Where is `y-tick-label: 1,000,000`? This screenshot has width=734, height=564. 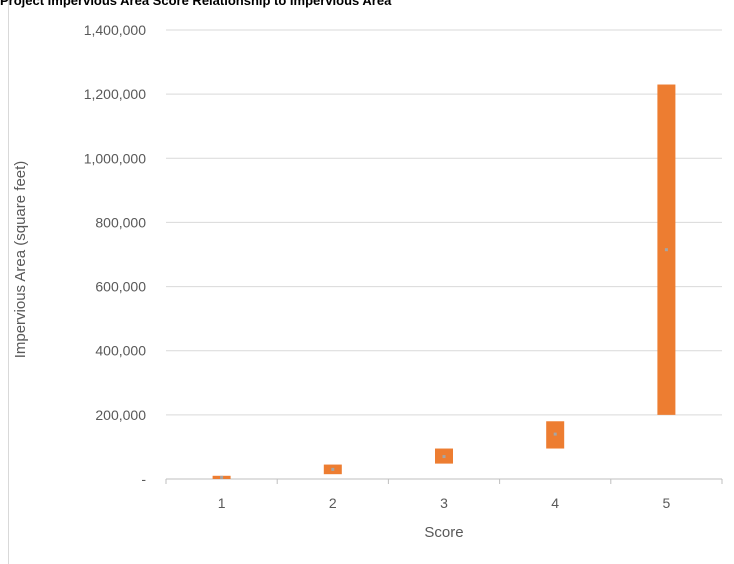
y-tick-label: 1,000,000 is located at coordinates (115, 158).